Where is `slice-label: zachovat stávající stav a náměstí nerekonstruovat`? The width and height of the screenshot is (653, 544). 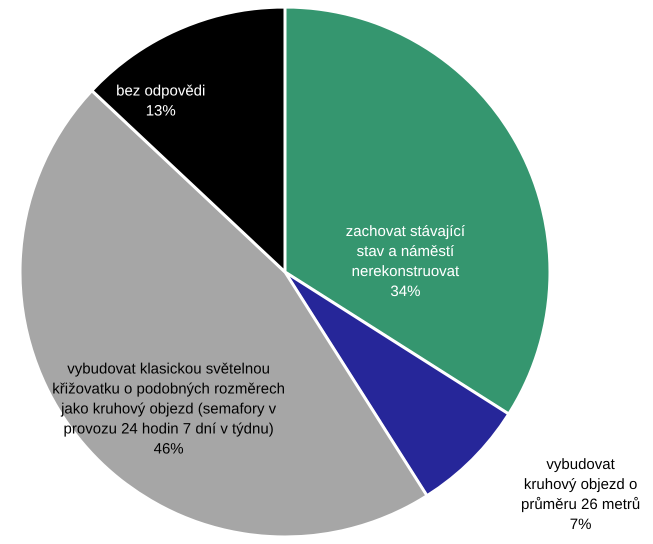
slice-label: zachovat stávající stav a náměstí nerekonstruovat is located at coordinates (406, 251).